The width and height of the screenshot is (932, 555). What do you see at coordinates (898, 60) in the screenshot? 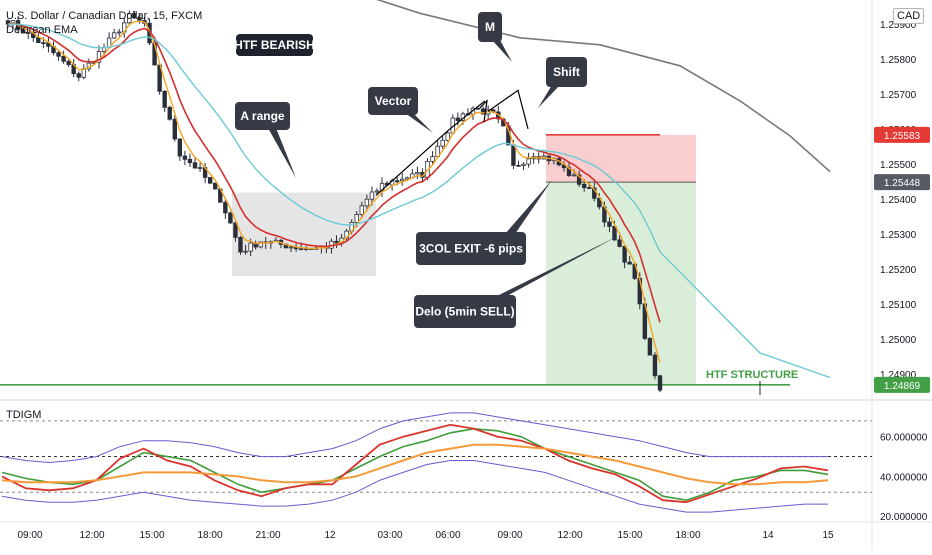
I see `price-tick-label: 1.25800` at bounding box center [898, 60].